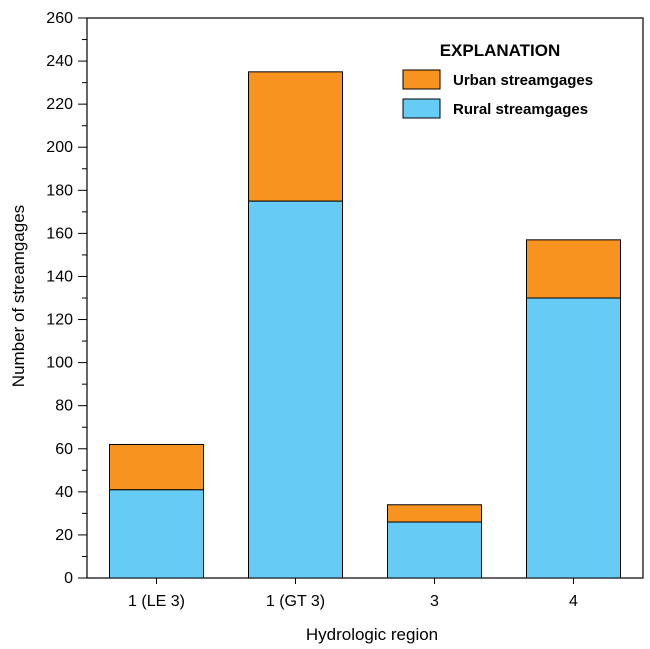  Describe the element at coordinates (18, 296) in the screenshot. I see `y-axis-title: Number of streamgages` at that location.